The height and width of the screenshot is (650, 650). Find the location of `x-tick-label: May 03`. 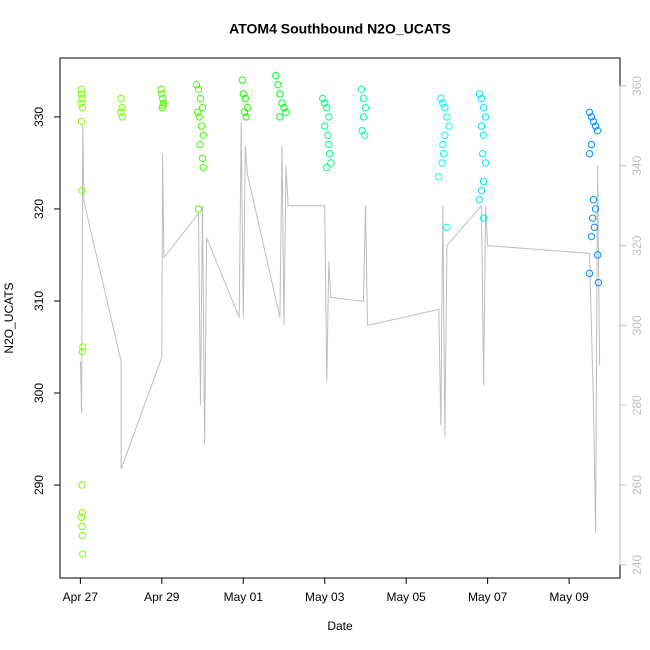

x-tick-label: May 03 is located at coordinates (325, 597).